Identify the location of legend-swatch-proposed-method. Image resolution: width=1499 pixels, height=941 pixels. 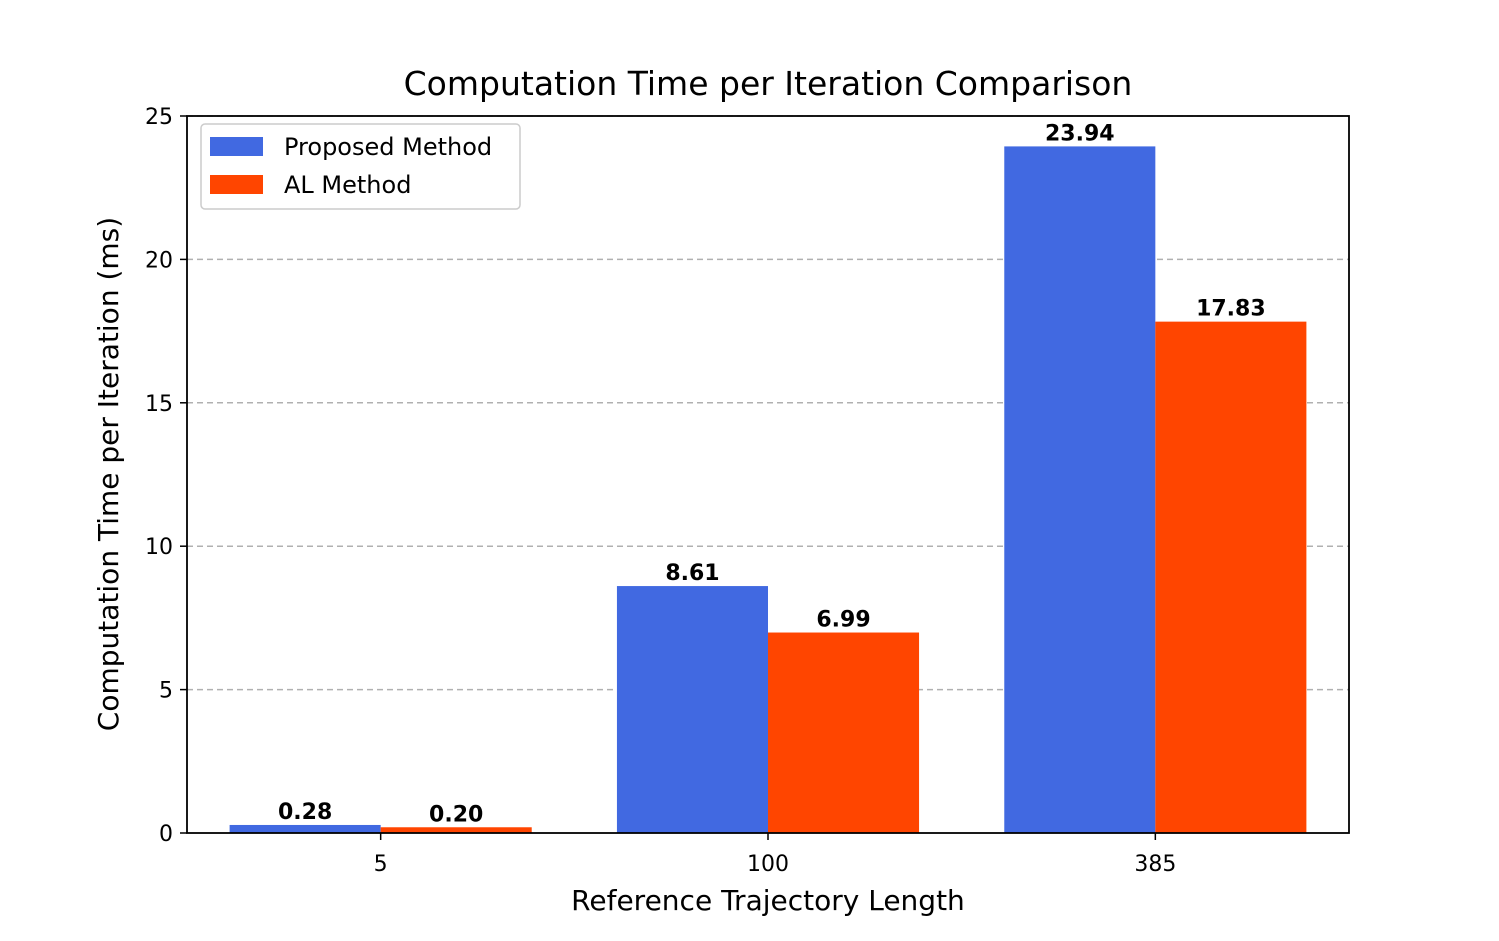
(236, 146).